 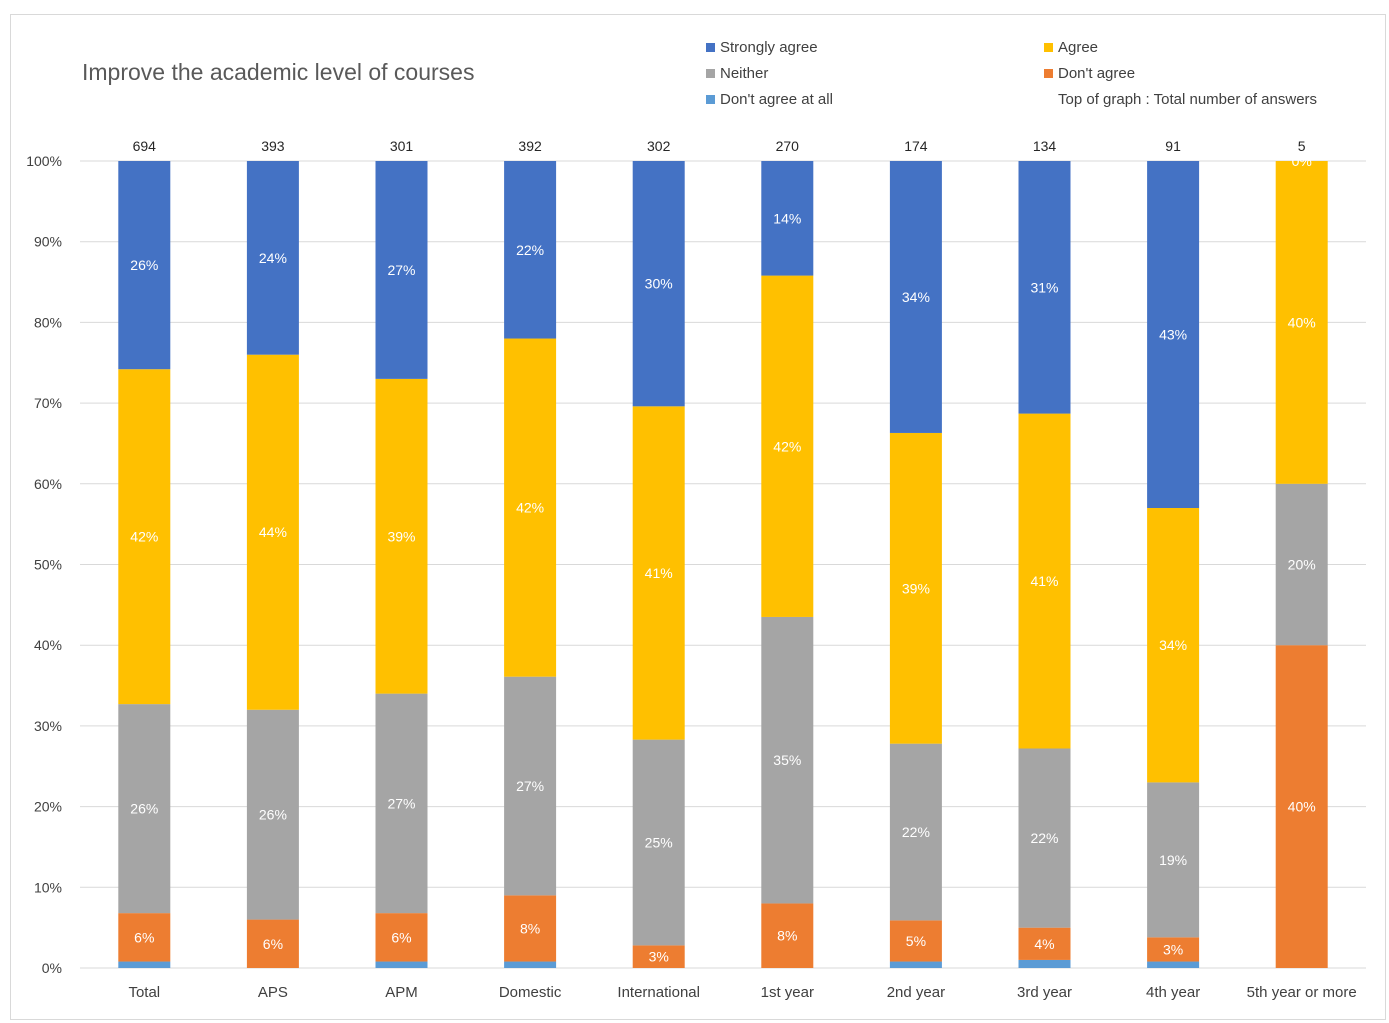 What do you see at coordinates (1302, 161) in the screenshot?
I see `data-label: 0%` at bounding box center [1302, 161].